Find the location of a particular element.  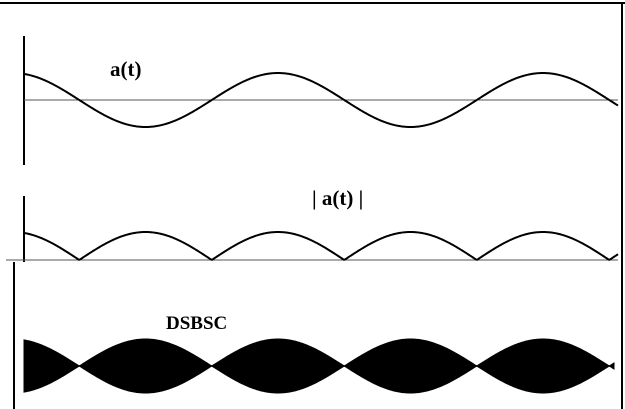

modulated-label: DSBSC is located at coordinates (197, 323).